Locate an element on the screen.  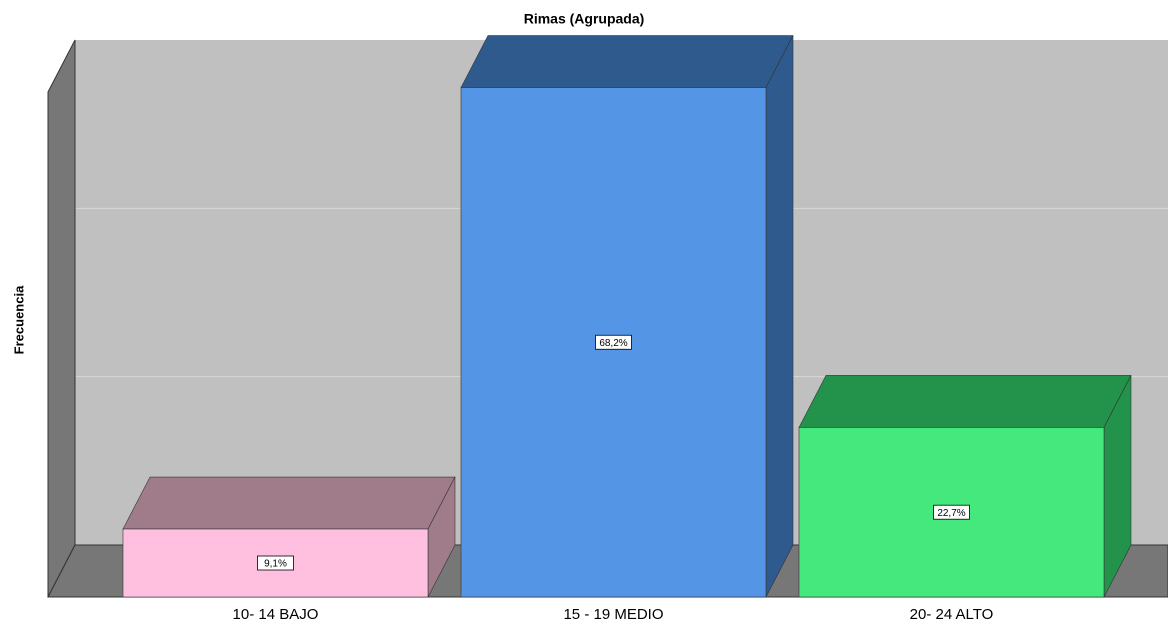
data-label: 22,7% is located at coordinates (951, 513).